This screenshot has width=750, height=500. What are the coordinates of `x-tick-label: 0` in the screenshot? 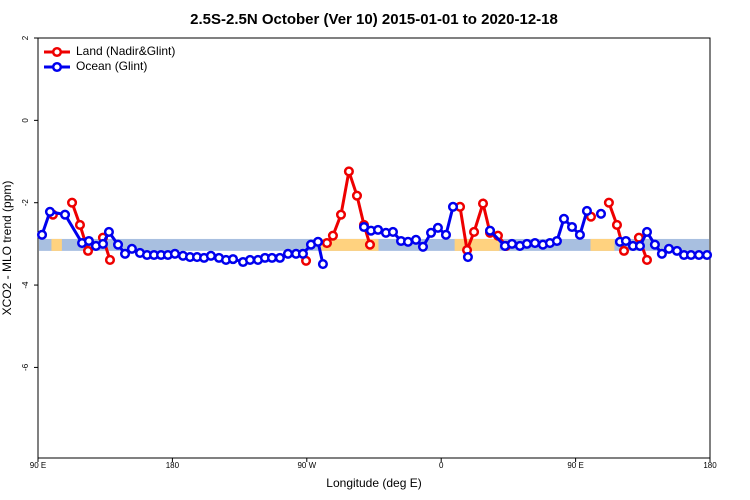 It's located at (441, 465).